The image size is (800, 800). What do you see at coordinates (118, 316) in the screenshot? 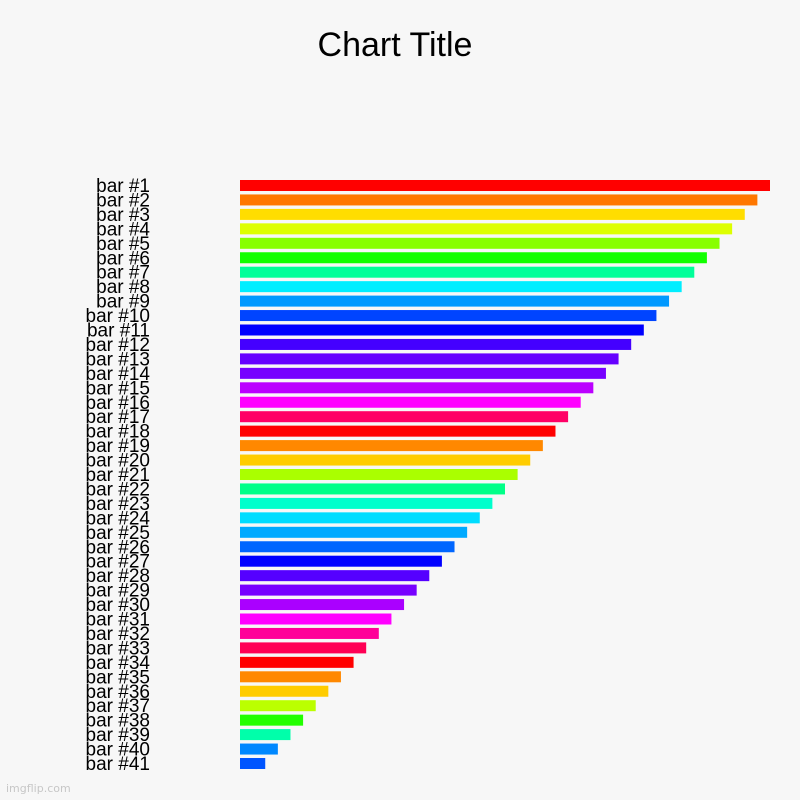
I see `category-label-10: bar #10` at bounding box center [118, 316].